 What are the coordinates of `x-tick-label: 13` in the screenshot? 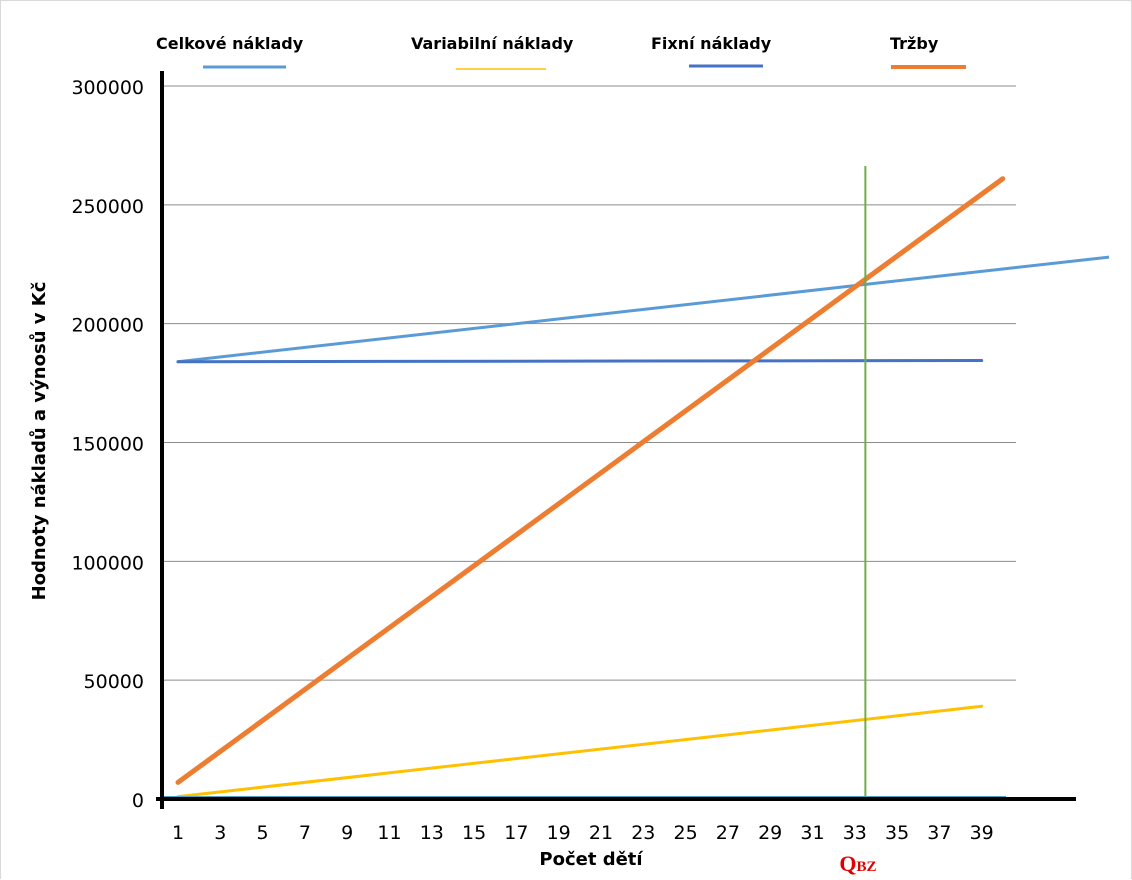 It's located at (432, 833).